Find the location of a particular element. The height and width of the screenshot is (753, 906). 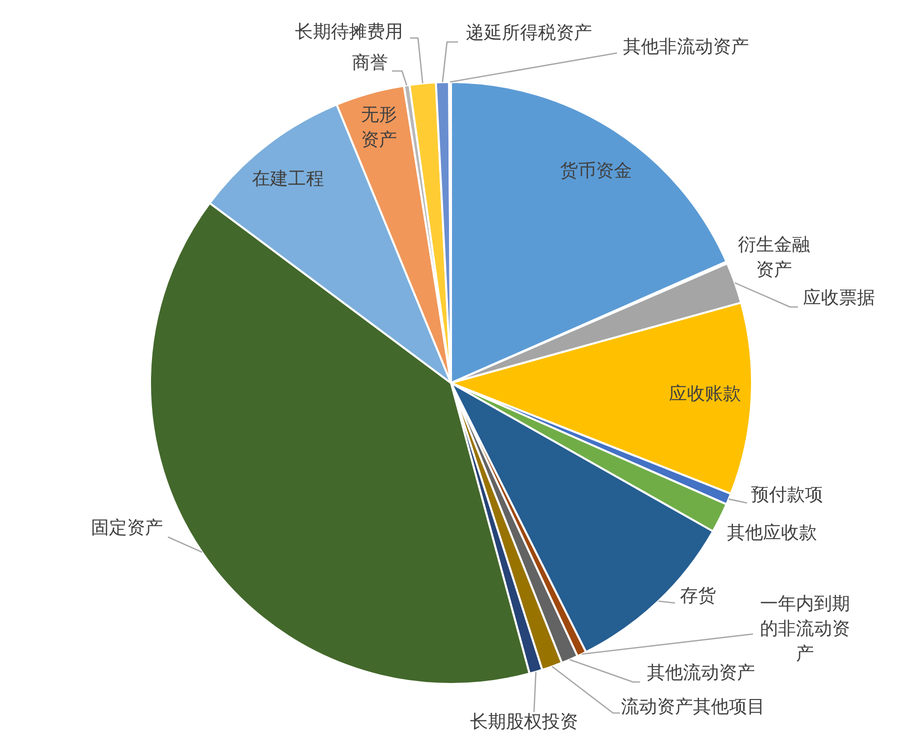

slice-label: 在建工程 is located at coordinates (288, 179).